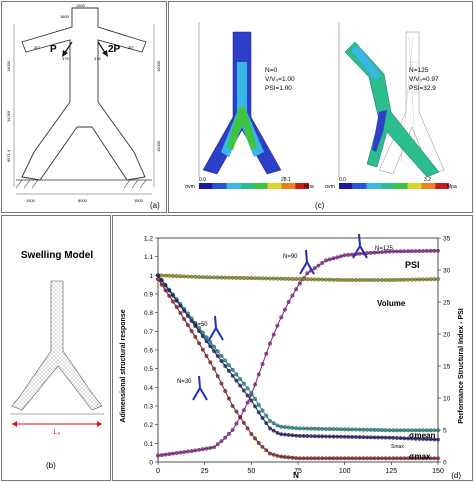 The image size is (474, 482). What do you see at coordinates (216, 328) in the screenshot?
I see `inset-shape` at bounding box center [216, 328].